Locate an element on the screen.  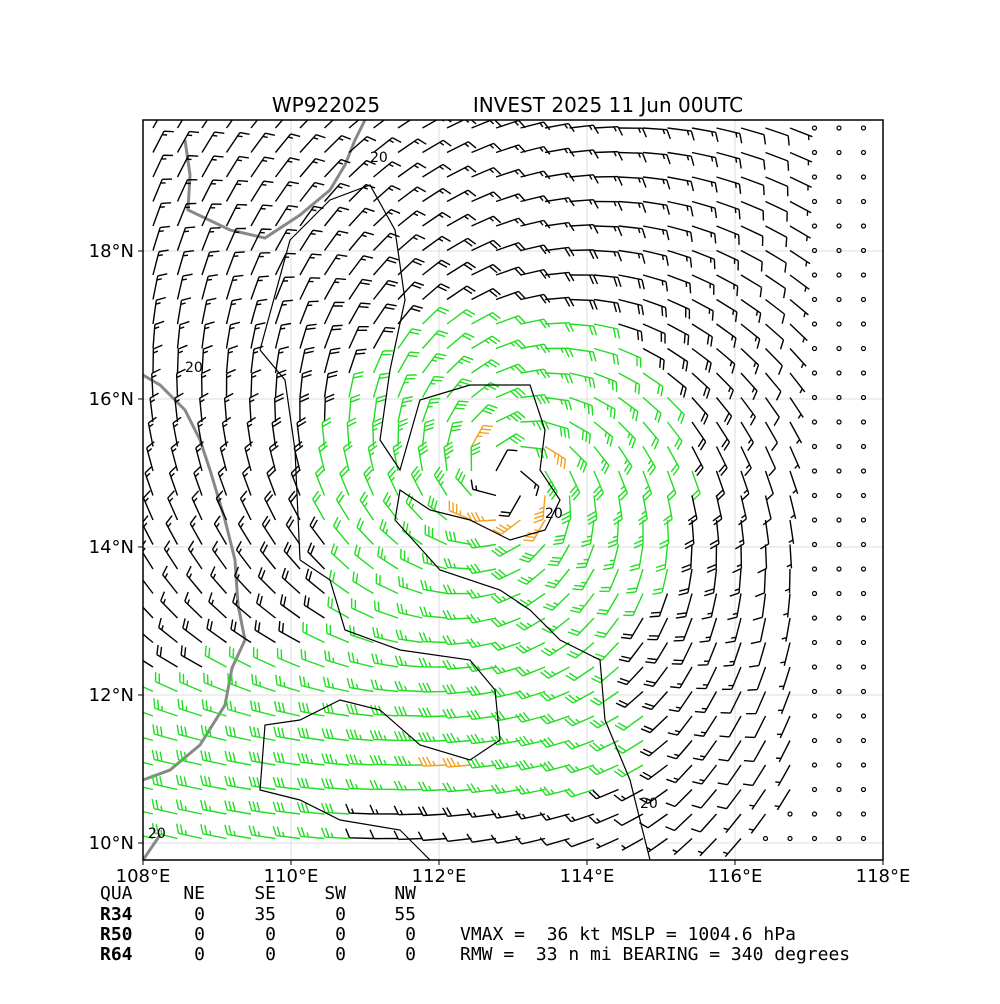
contour-label: 20 is located at coordinates (157, 834).